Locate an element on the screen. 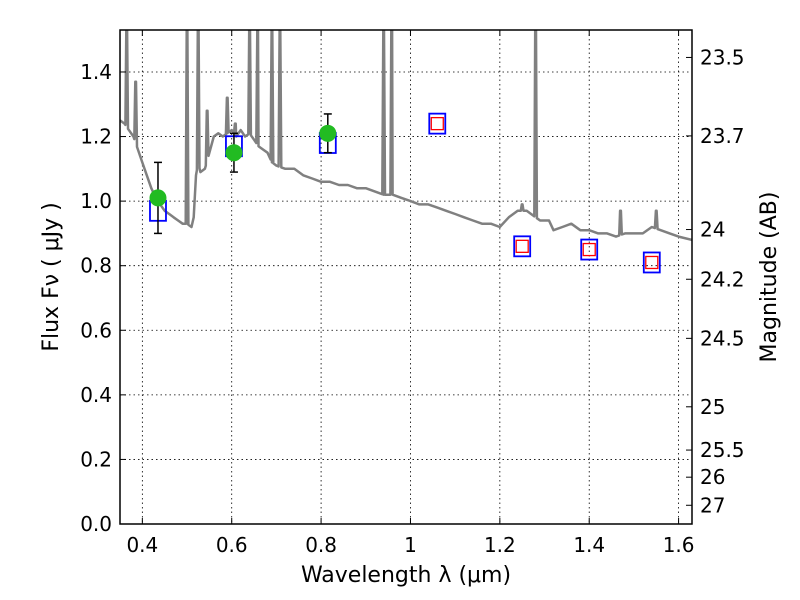 The width and height of the screenshot is (800, 600). y-tick-label: 0.2 is located at coordinates (96, 459).